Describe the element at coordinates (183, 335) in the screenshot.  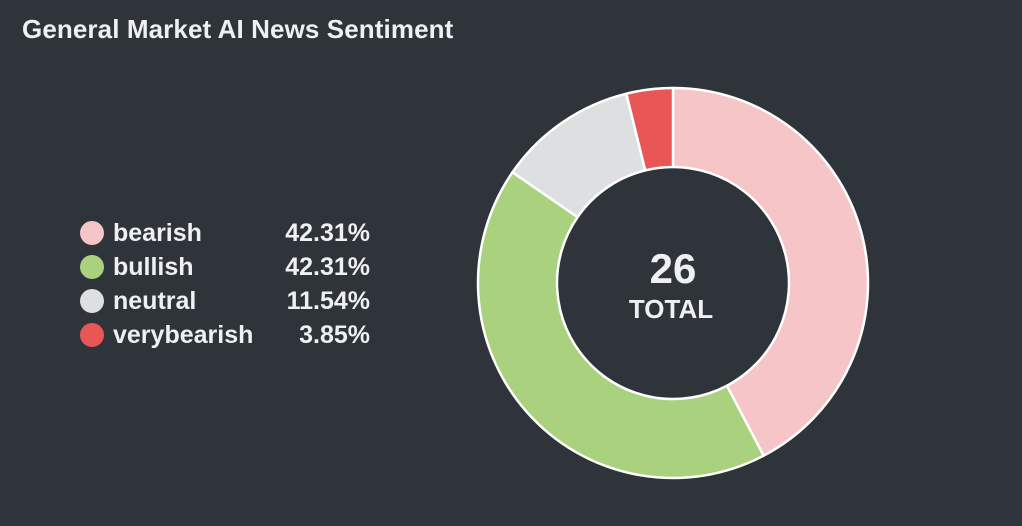
I see `legend-label-verybearish: verybearish` at that location.